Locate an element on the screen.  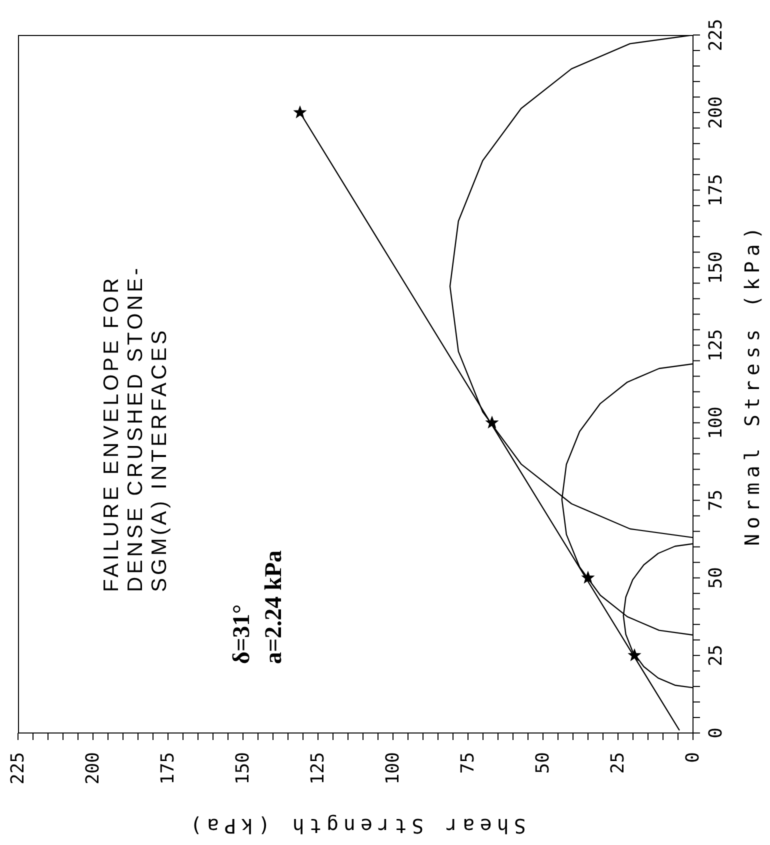
y-tick-label: 50 is located at coordinates (716, 578).